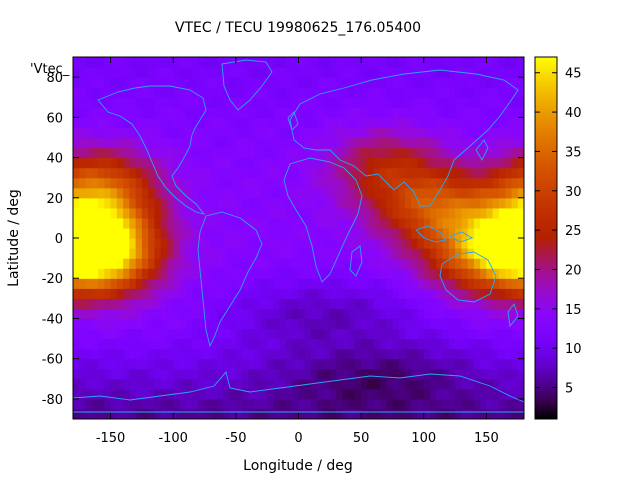 This screenshot has height=484, width=640. What do you see at coordinates (54, 159) in the screenshot?
I see `y-tick-label: 40` at bounding box center [54, 159].